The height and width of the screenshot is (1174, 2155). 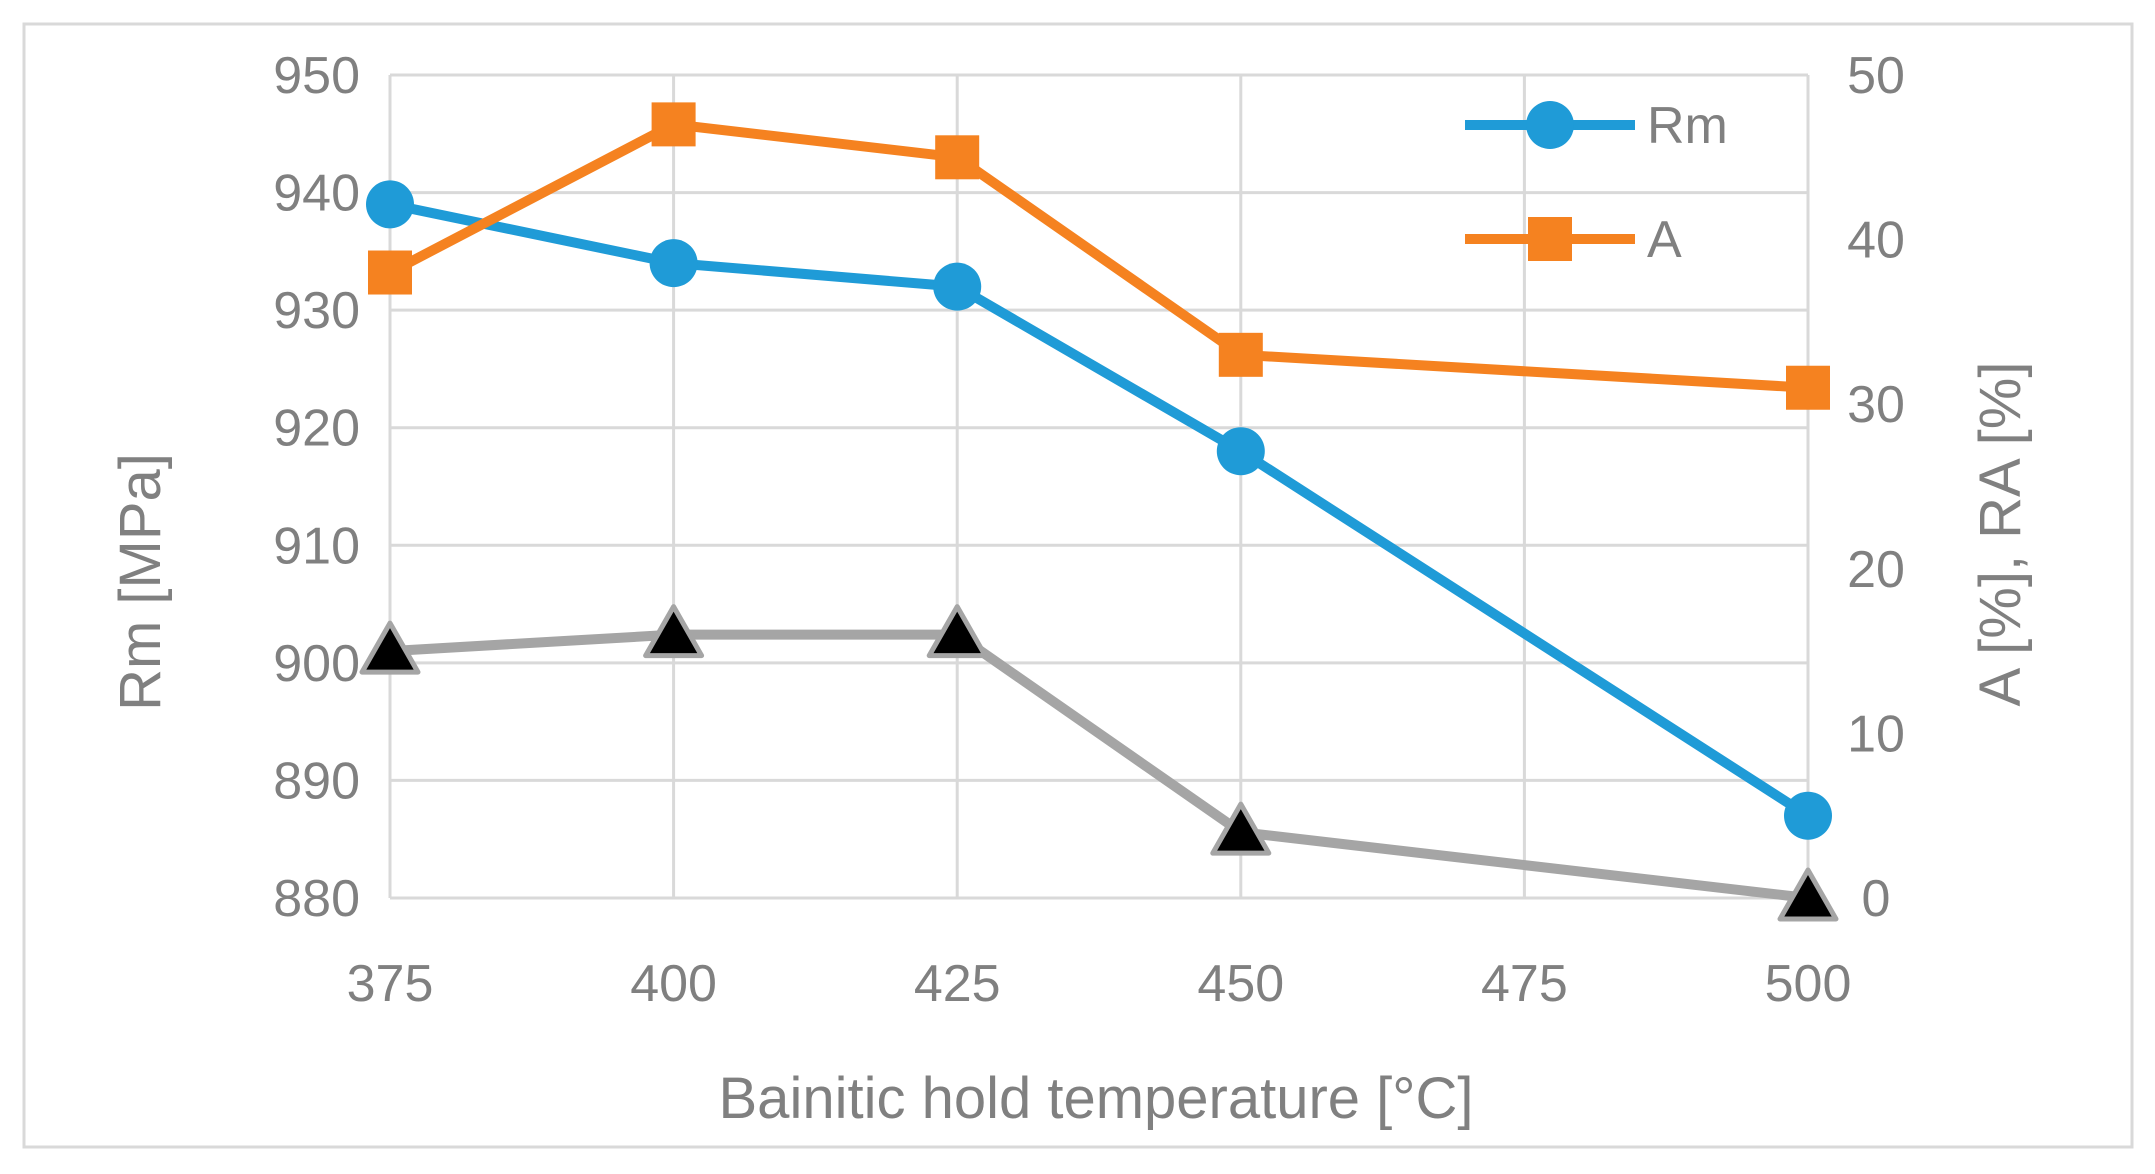 I want to click on x-axis-title: Bainitic hold temperature [°C], so click(x=1096, y=1098).